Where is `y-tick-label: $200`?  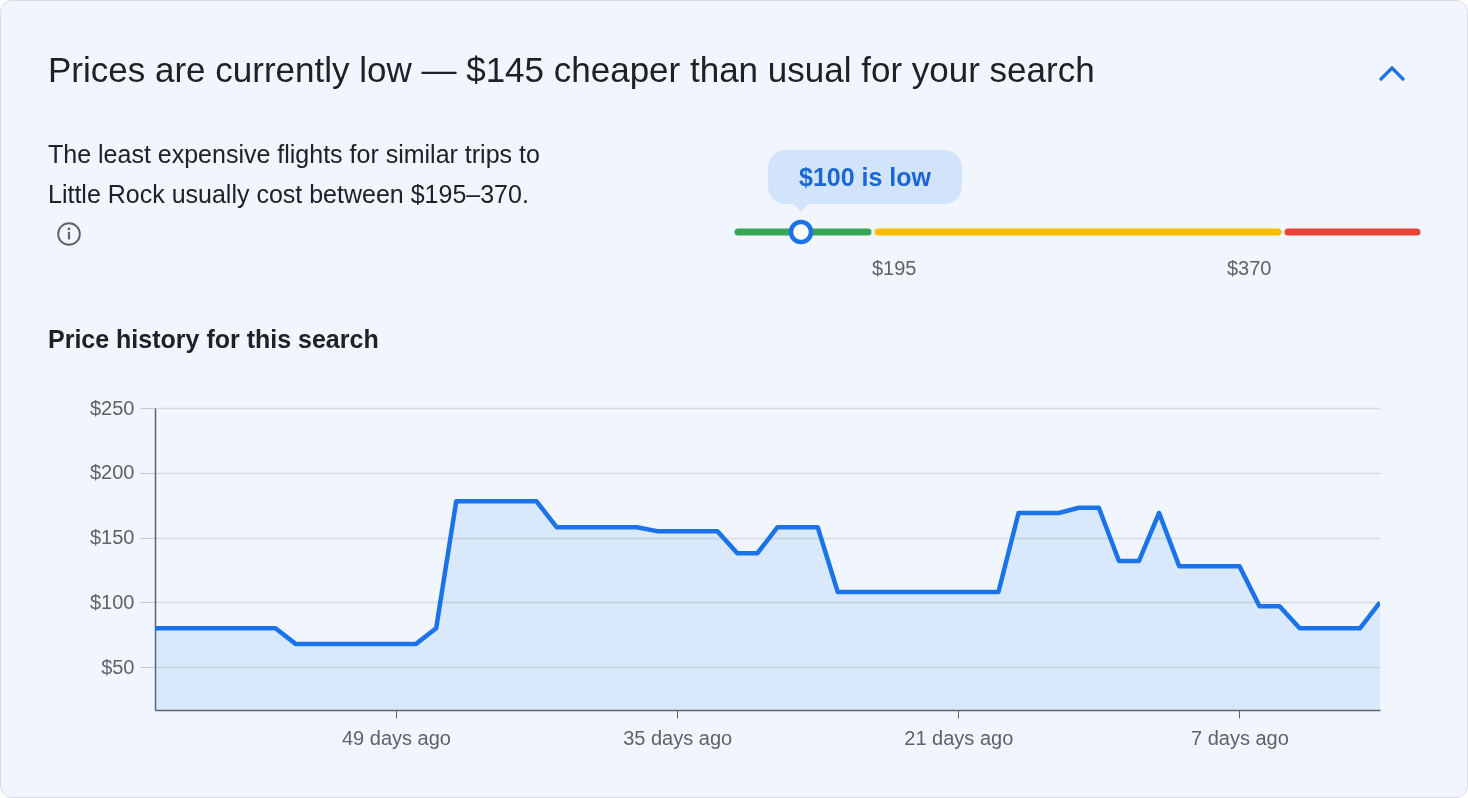 y-tick-label: $200 is located at coordinates (112, 472).